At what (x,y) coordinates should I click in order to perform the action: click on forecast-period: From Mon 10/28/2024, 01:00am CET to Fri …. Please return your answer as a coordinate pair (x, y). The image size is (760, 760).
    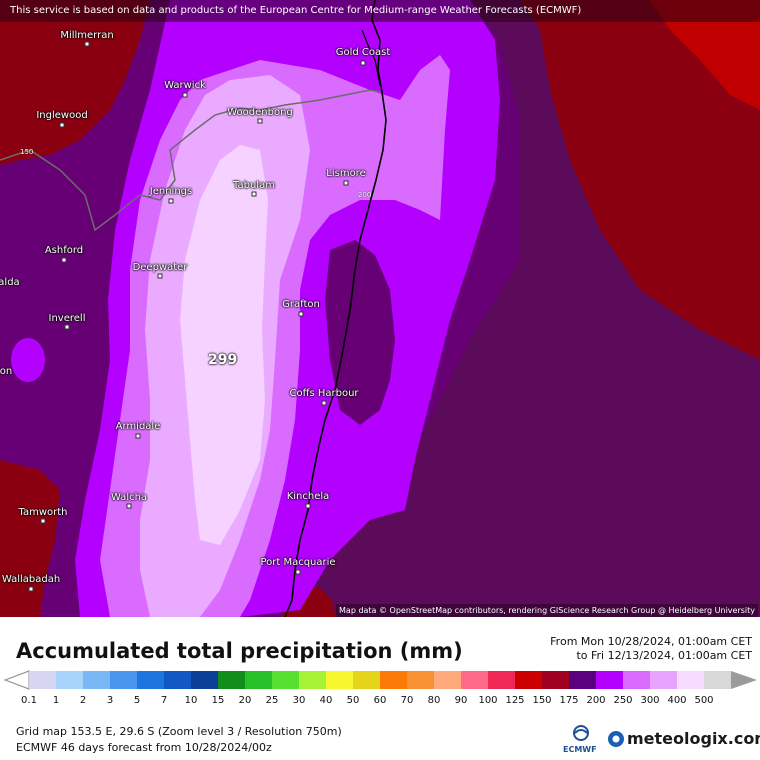
    Looking at the image, I should click on (651, 649).